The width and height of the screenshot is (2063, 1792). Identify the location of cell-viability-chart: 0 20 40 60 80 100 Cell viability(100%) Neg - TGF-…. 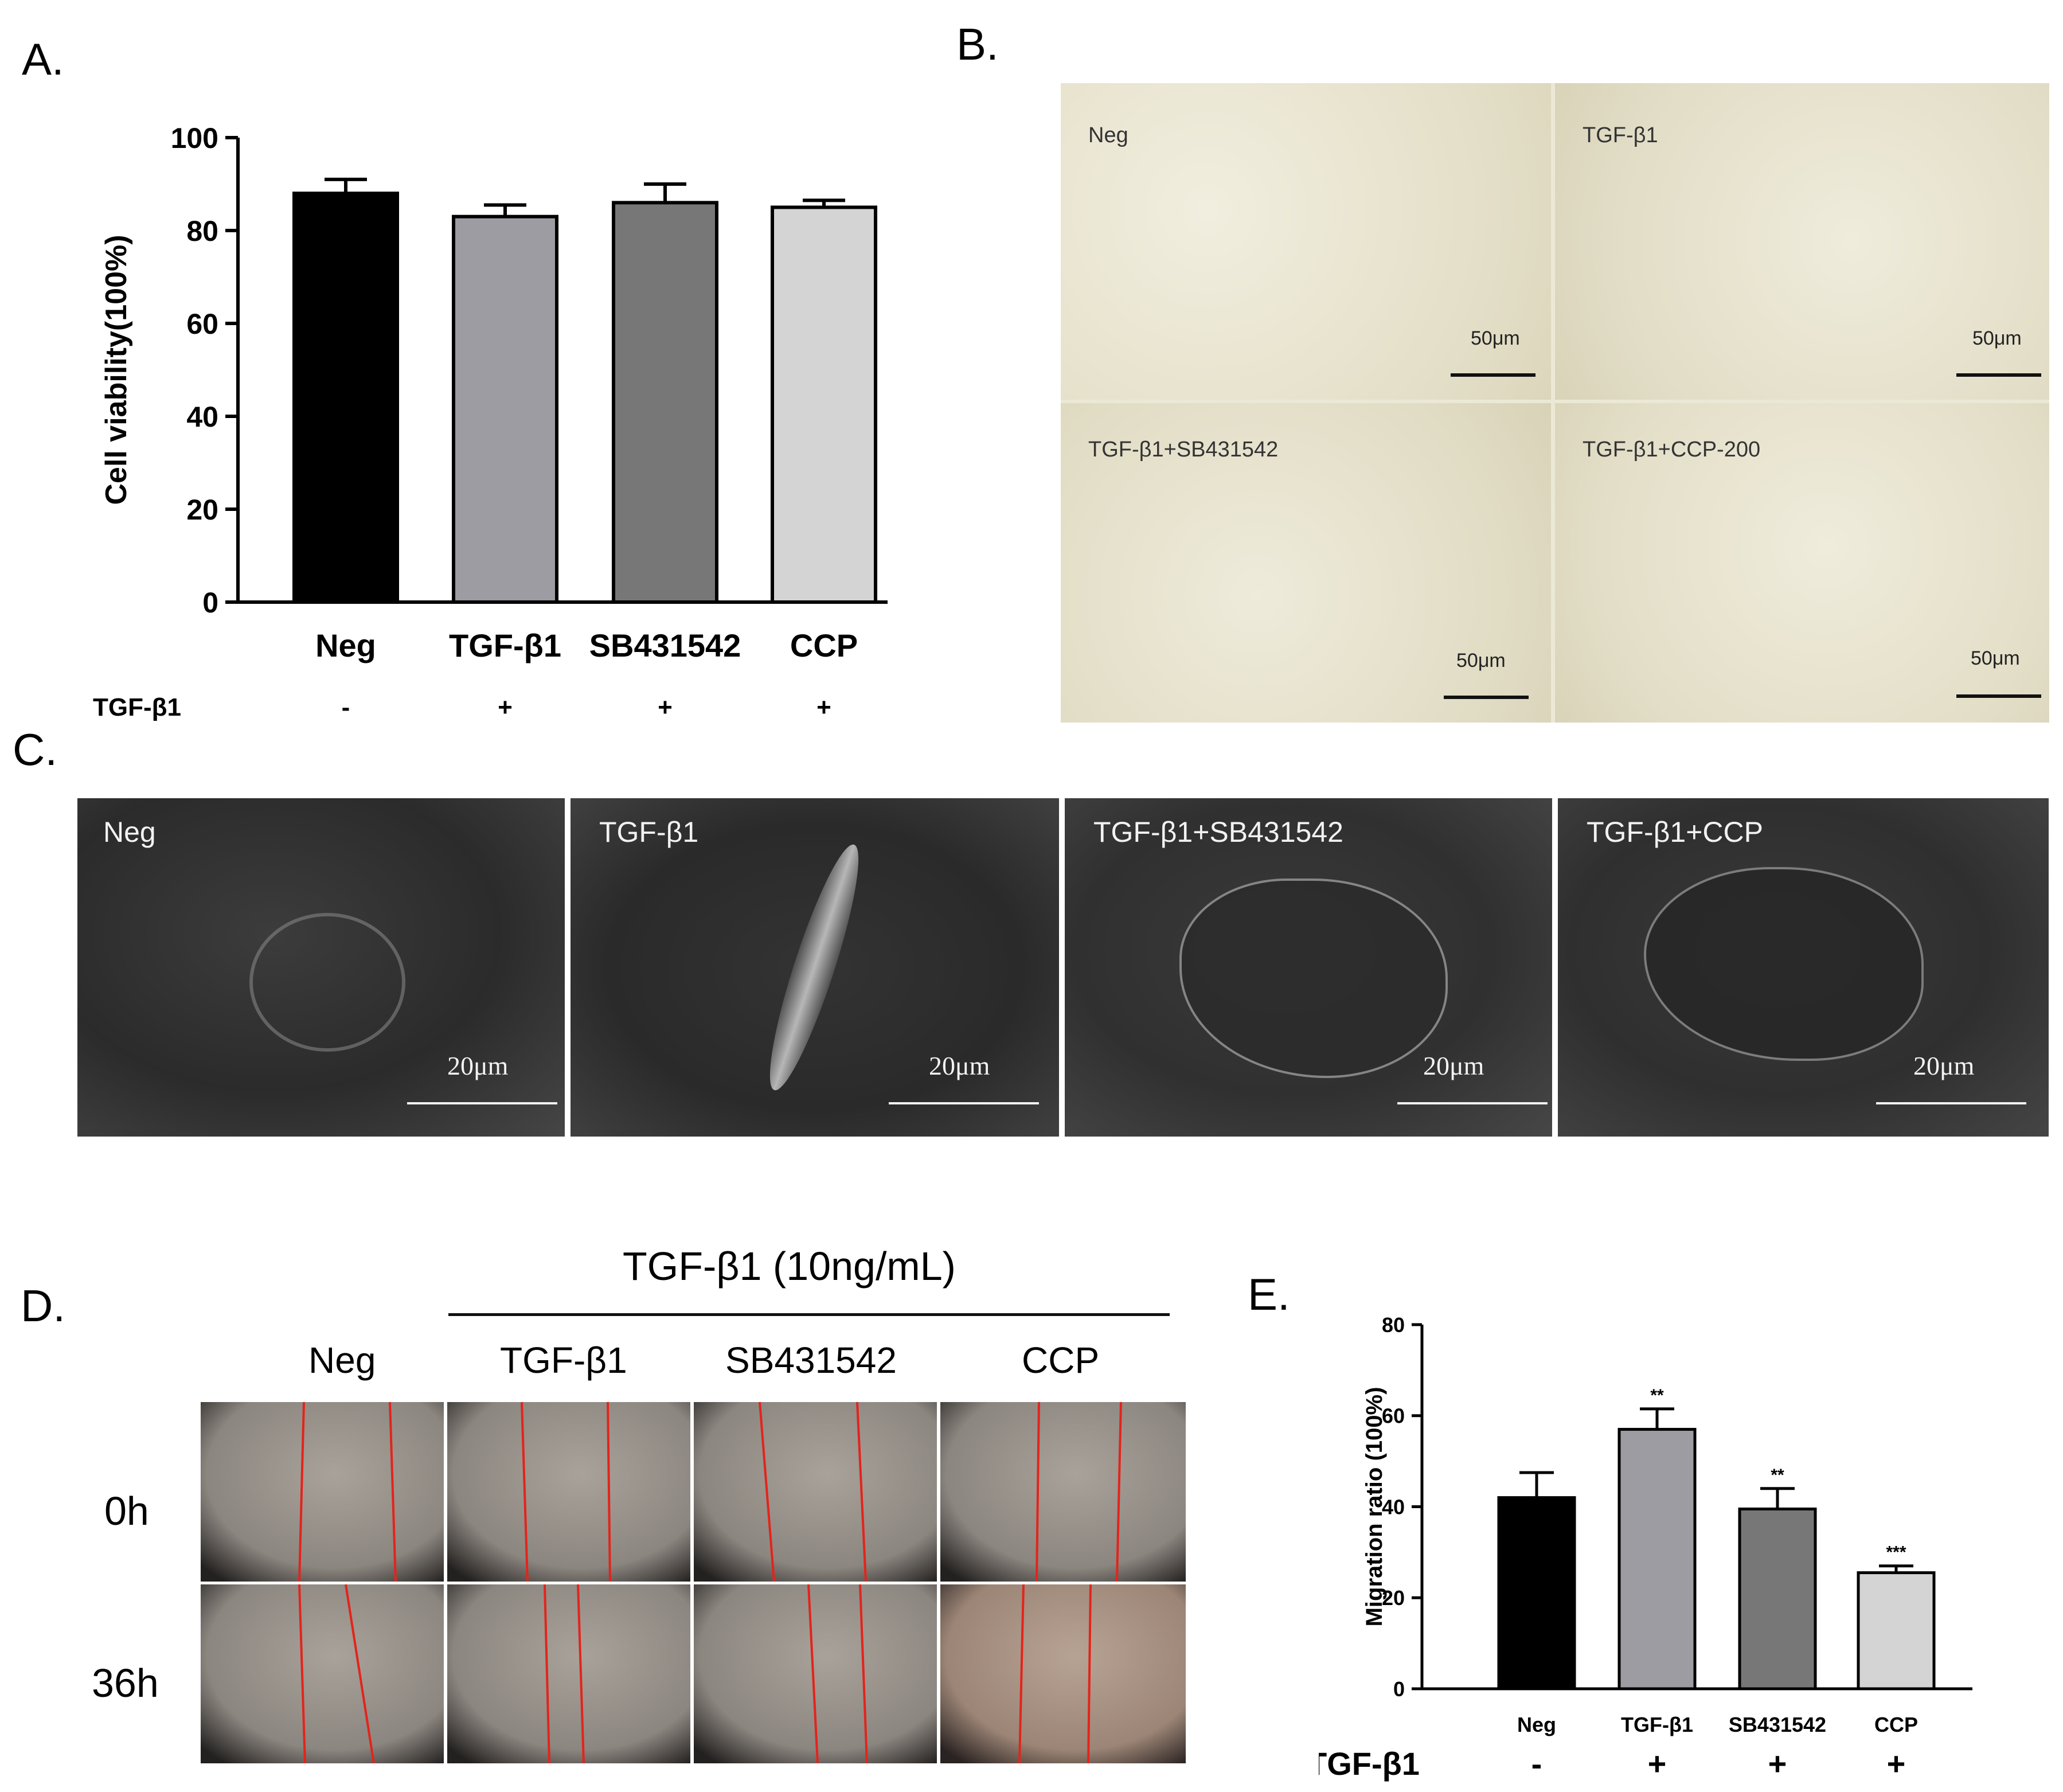
(490, 421).